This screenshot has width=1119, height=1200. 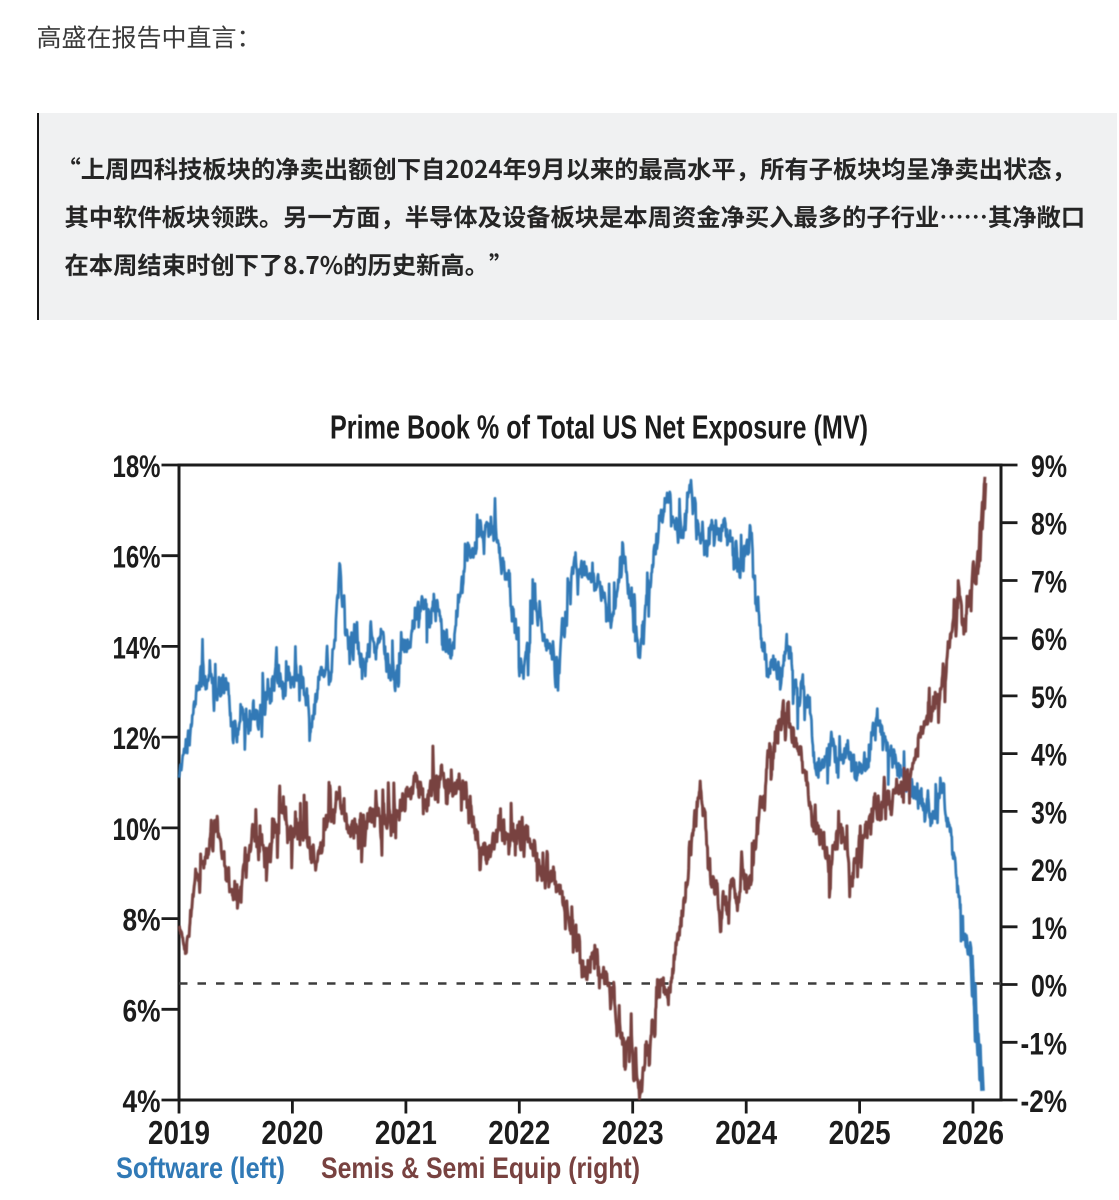 I want to click on svg-text: Software (left), so click(x=200, y=1168).